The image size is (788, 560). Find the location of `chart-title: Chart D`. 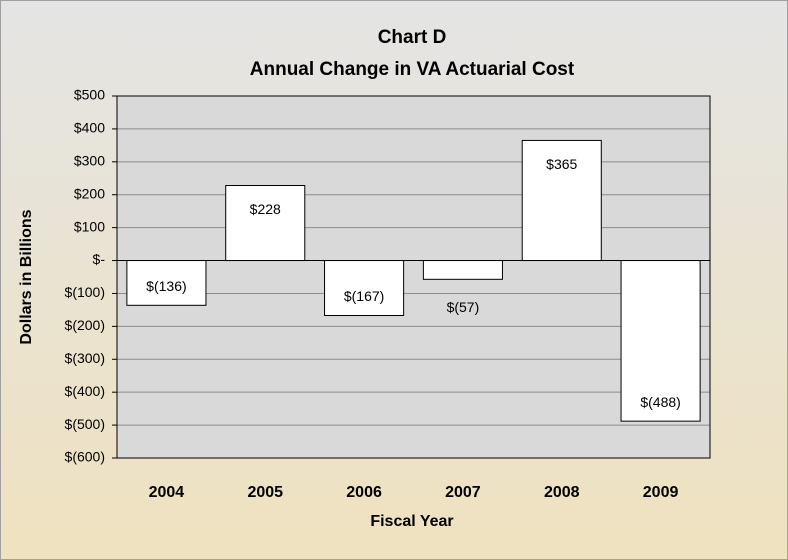

chart-title: Chart D is located at coordinates (412, 37).